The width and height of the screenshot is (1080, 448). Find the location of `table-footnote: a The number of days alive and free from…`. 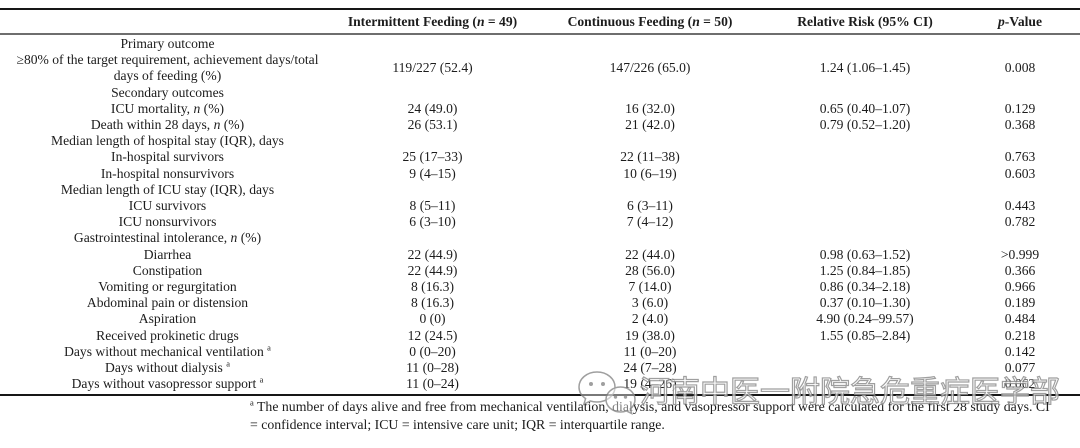

table-footnote: a The number of days alive and free from… is located at coordinates (650, 415).